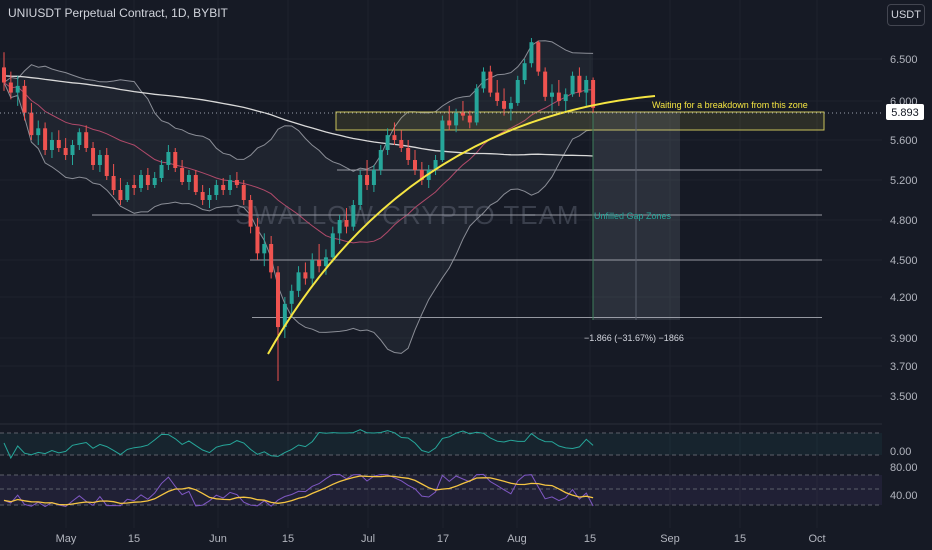 This screenshot has height=550, width=932. Describe the element at coordinates (905, 113) in the screenshot. I see `price-badge: 5.893` at that location.